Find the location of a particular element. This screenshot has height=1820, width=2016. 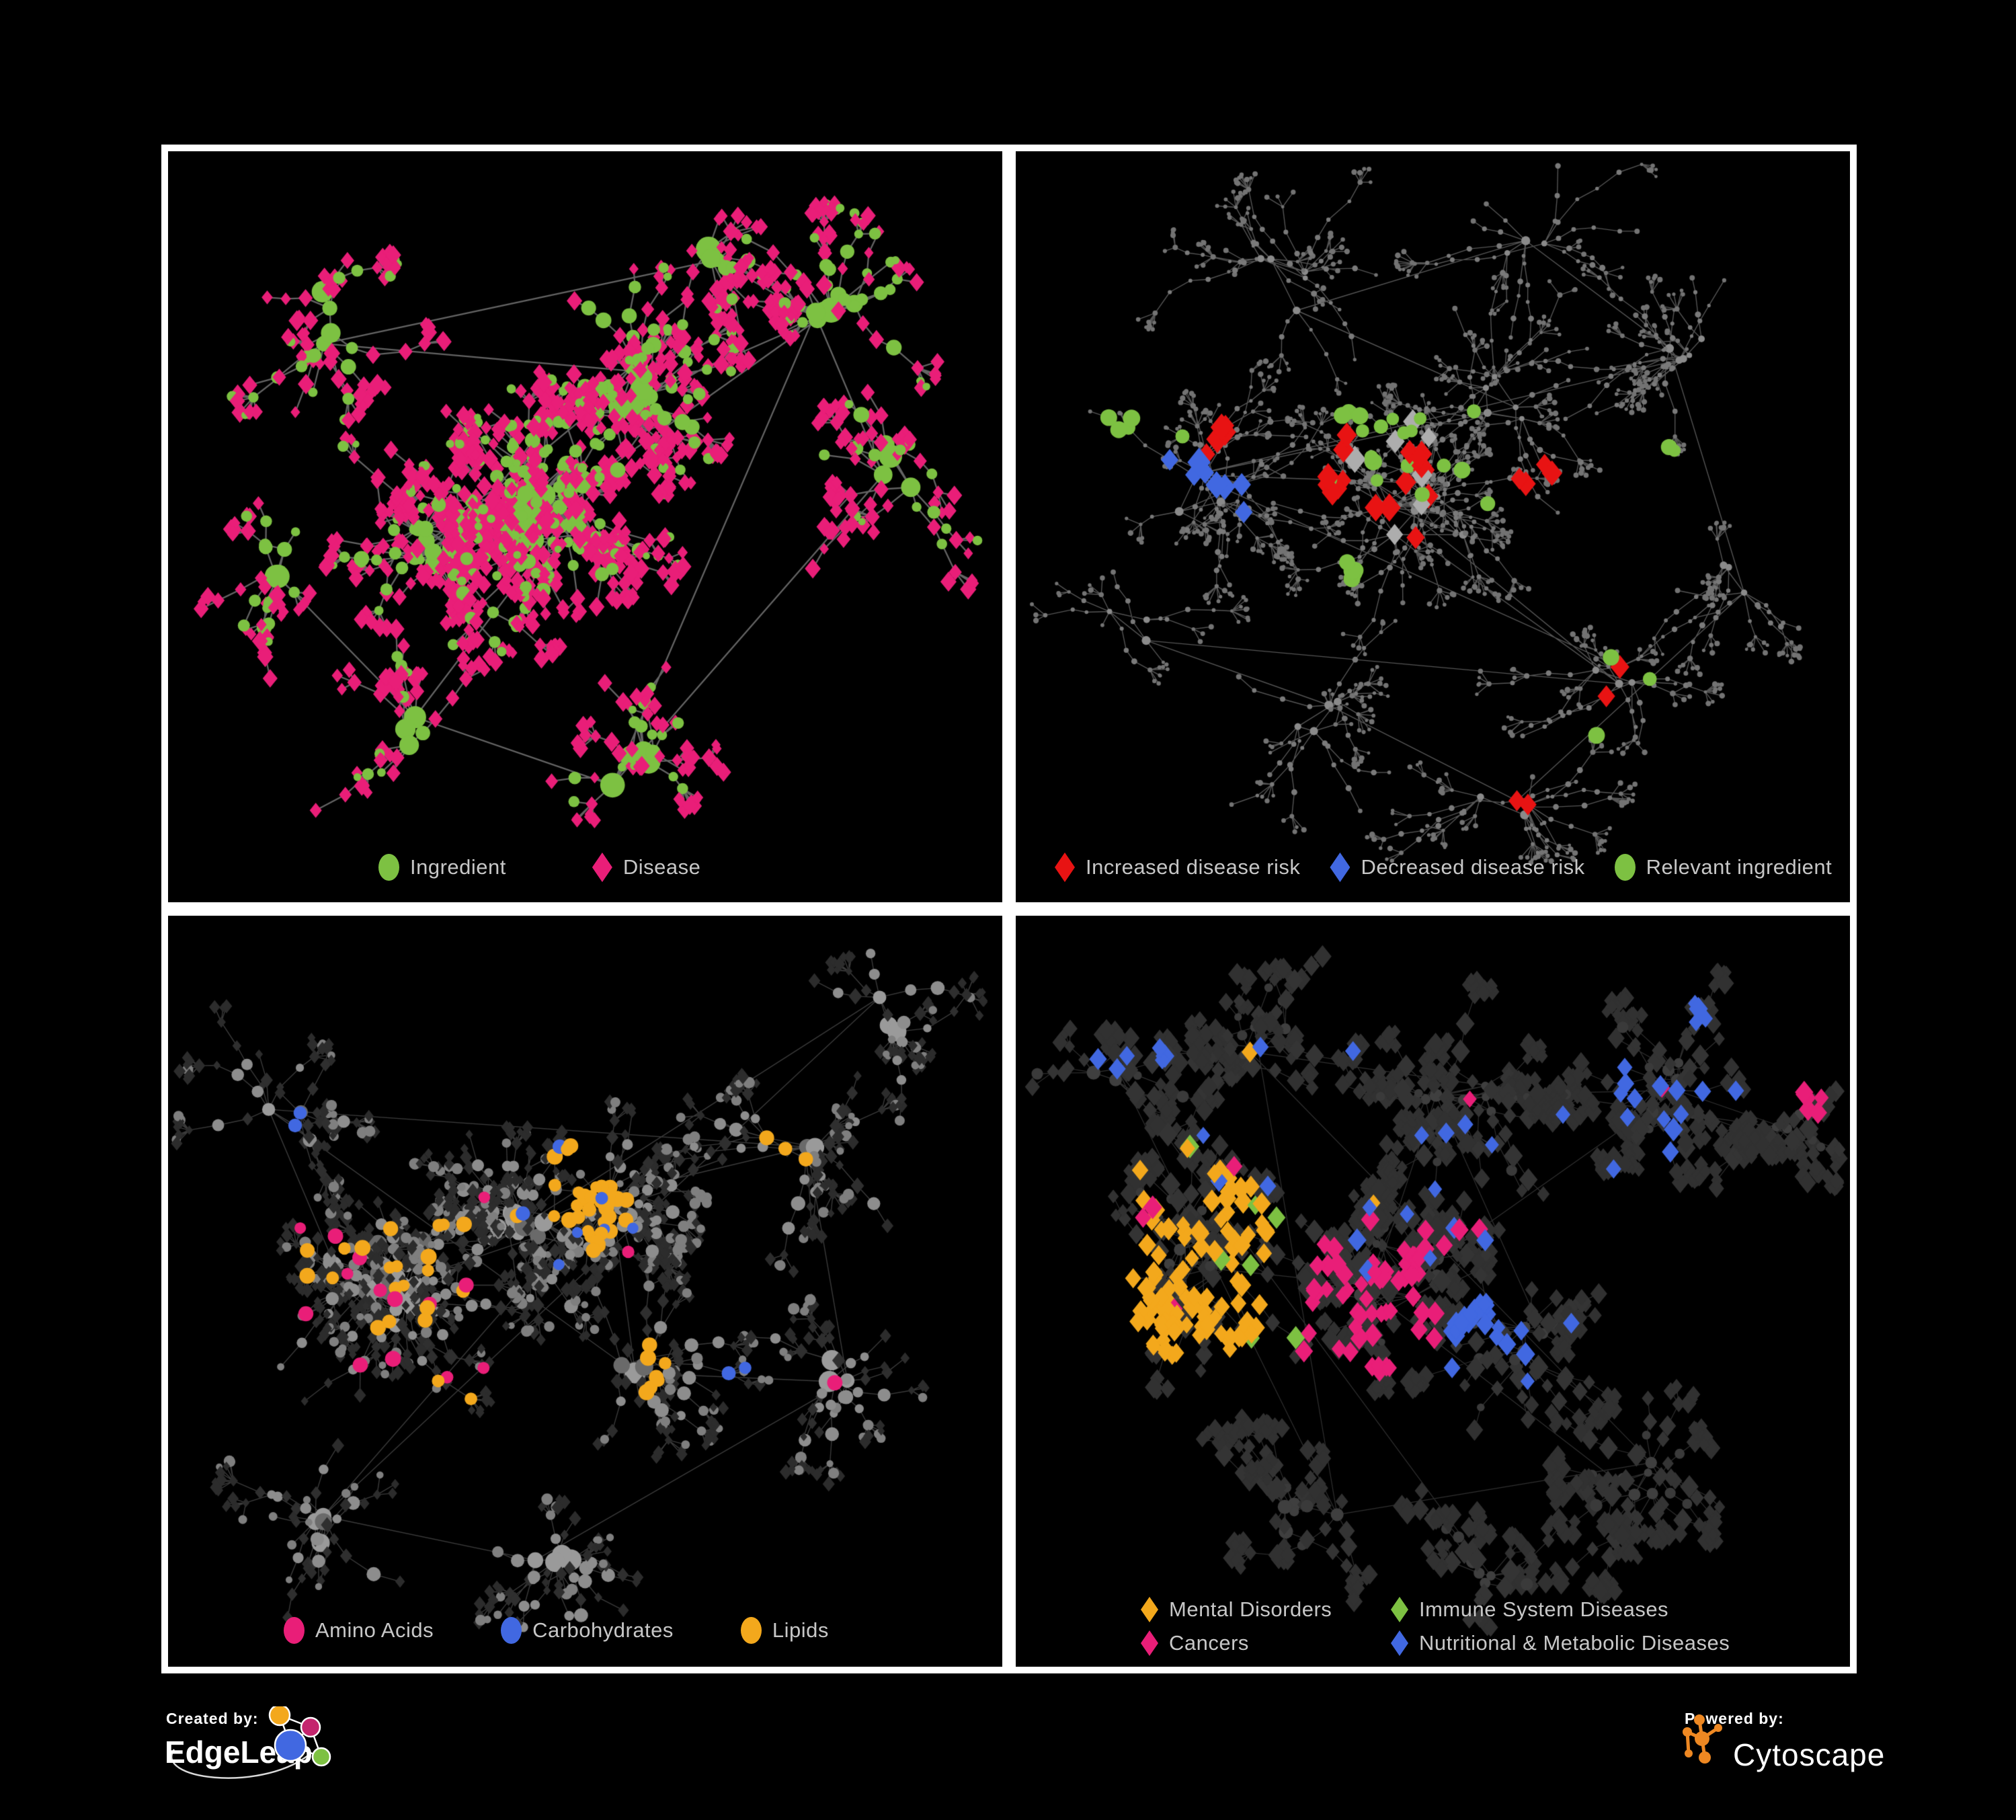

legend-item: Amino Acids is located at coordinates (359, 1630).